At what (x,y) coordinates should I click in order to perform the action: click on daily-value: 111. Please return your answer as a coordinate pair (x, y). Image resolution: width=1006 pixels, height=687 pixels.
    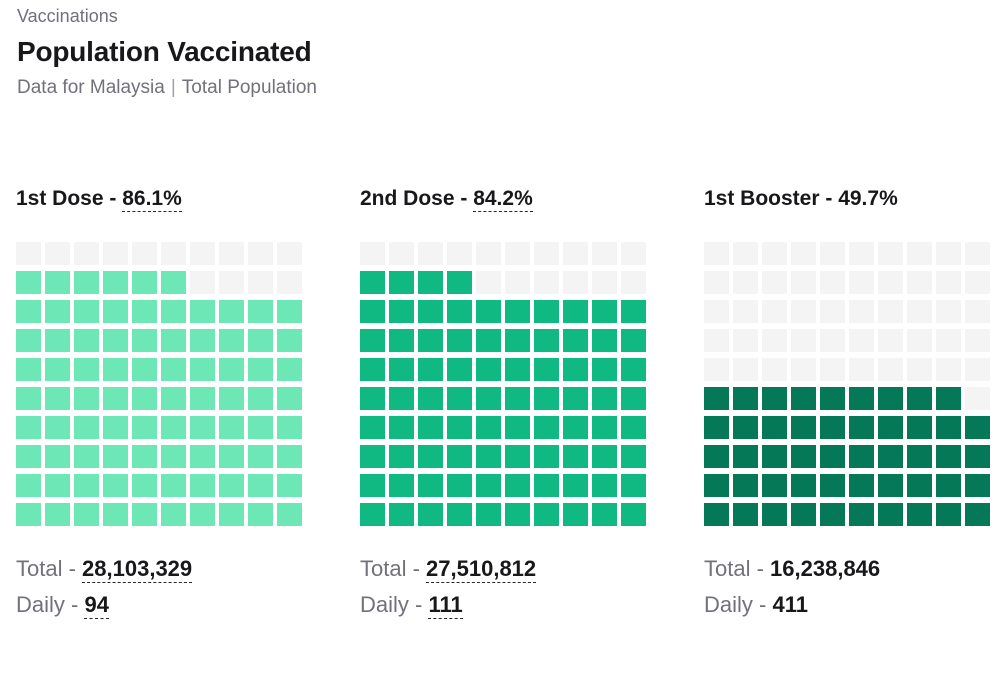
    Looking at the image, I should click on (445, 605).